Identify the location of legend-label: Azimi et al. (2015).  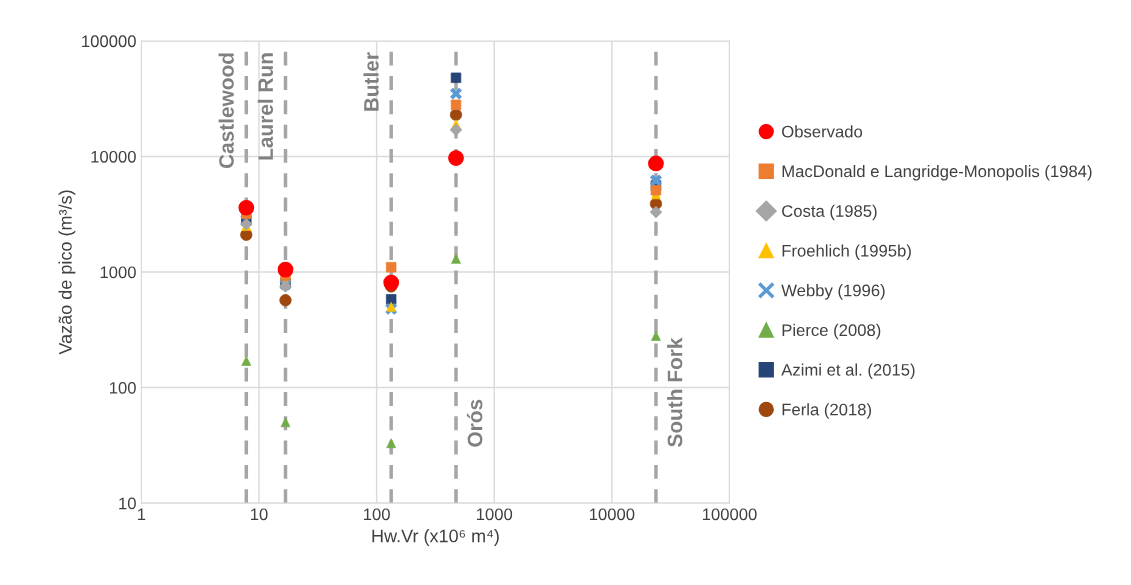
(848, 371).